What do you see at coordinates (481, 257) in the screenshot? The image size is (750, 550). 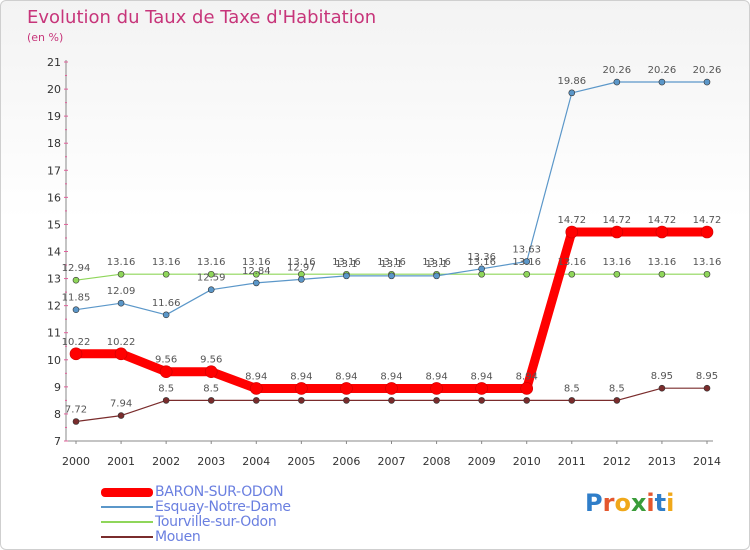 I see `data-label: 13.36` at bounding box center [481, 257].